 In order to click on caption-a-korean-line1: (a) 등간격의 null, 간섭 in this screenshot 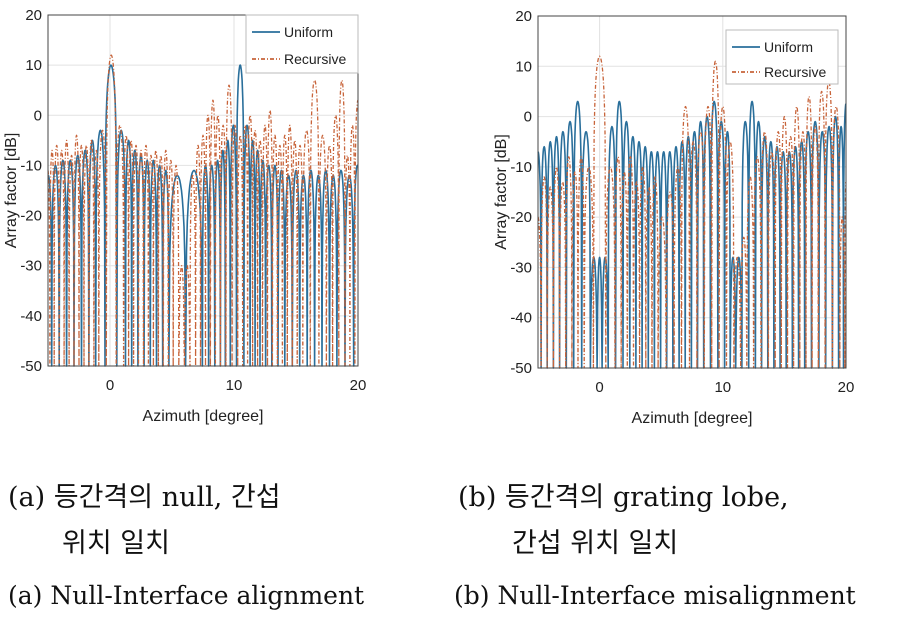, I will do `click(144, 497)`.